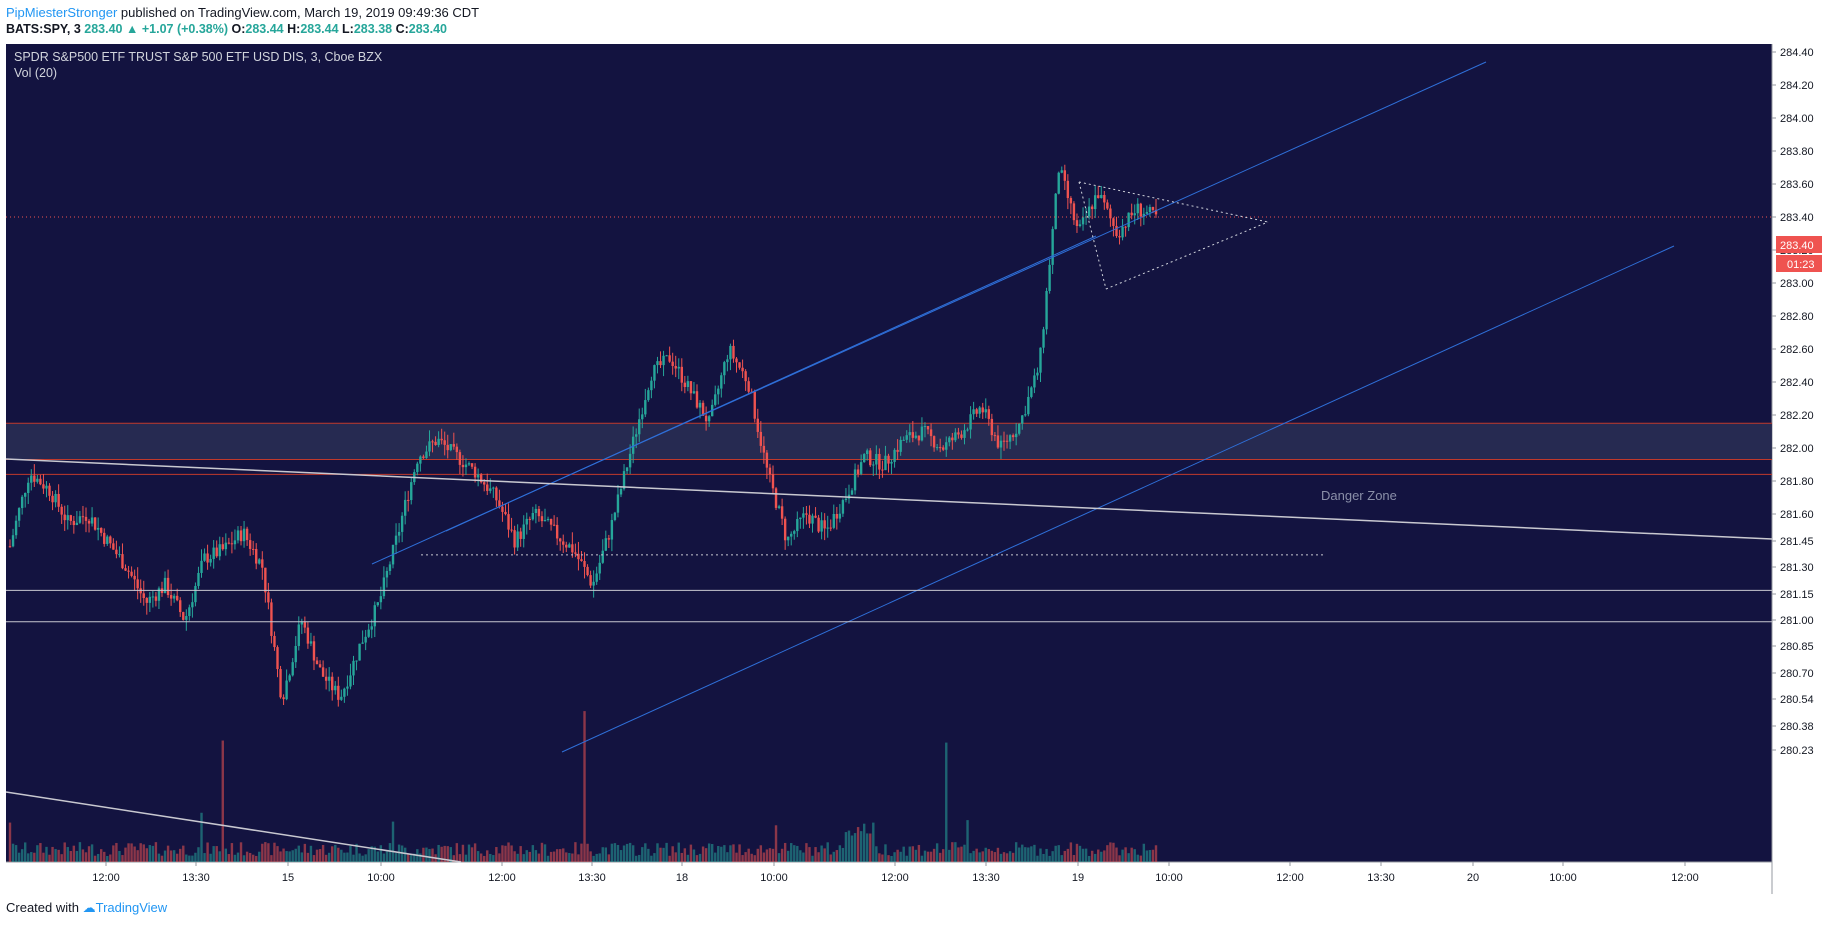 Image resolution: width=1828 pixels, height=927 pixels. What do you see at coordinates (288, 878) in the screenshot?
I see `time-tick-label: 15` at bounding box center [288, 878].